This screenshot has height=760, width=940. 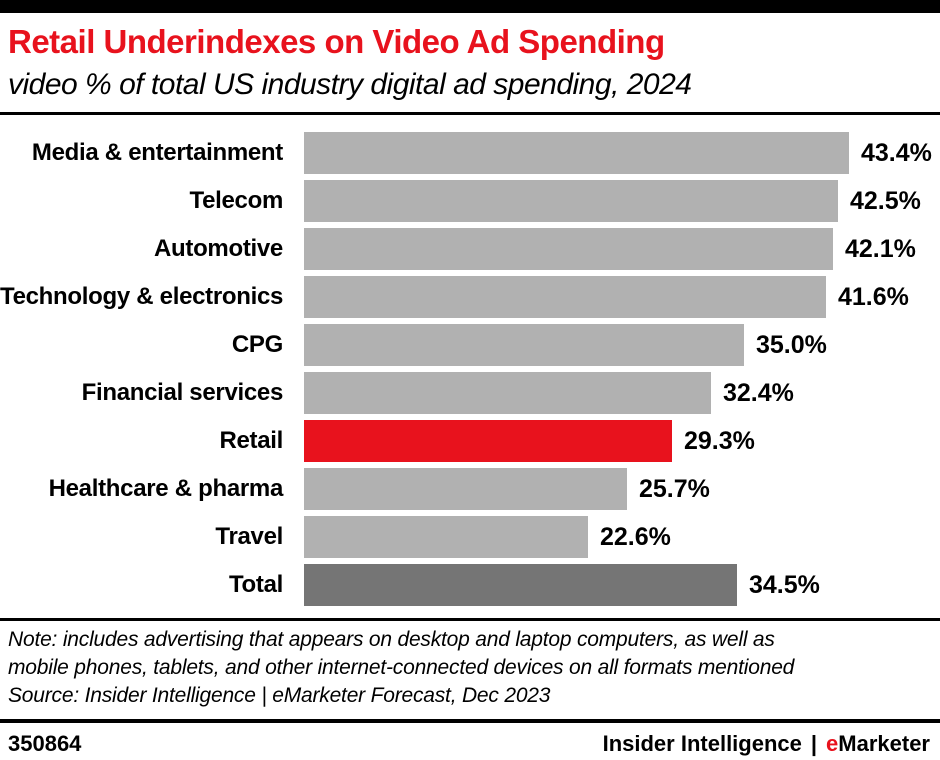 What do you see at coordinates (884, 743) in the screenshot?
I see `brand-emarketer-rest: Marketer` at bounding box center [884, 743].